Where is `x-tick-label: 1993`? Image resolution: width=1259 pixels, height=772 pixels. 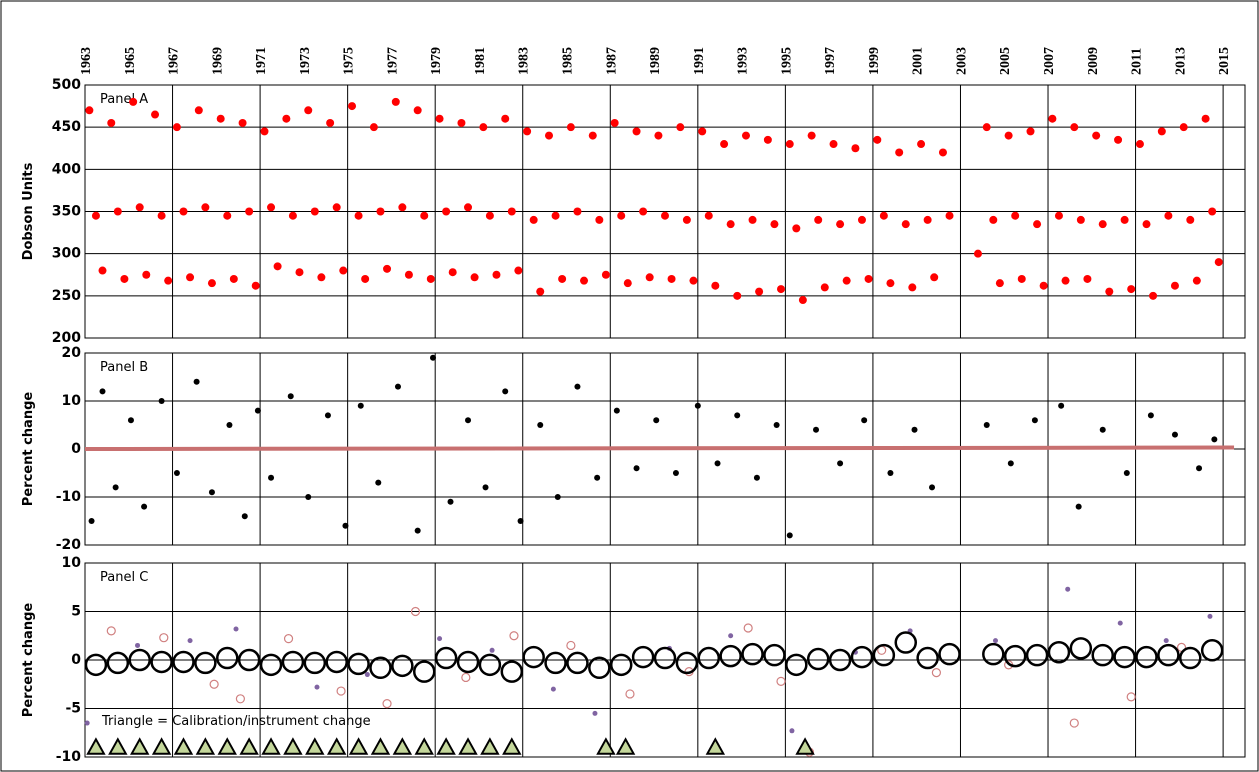 x-tick-label: 1993 is located at coordinates (743, 61).